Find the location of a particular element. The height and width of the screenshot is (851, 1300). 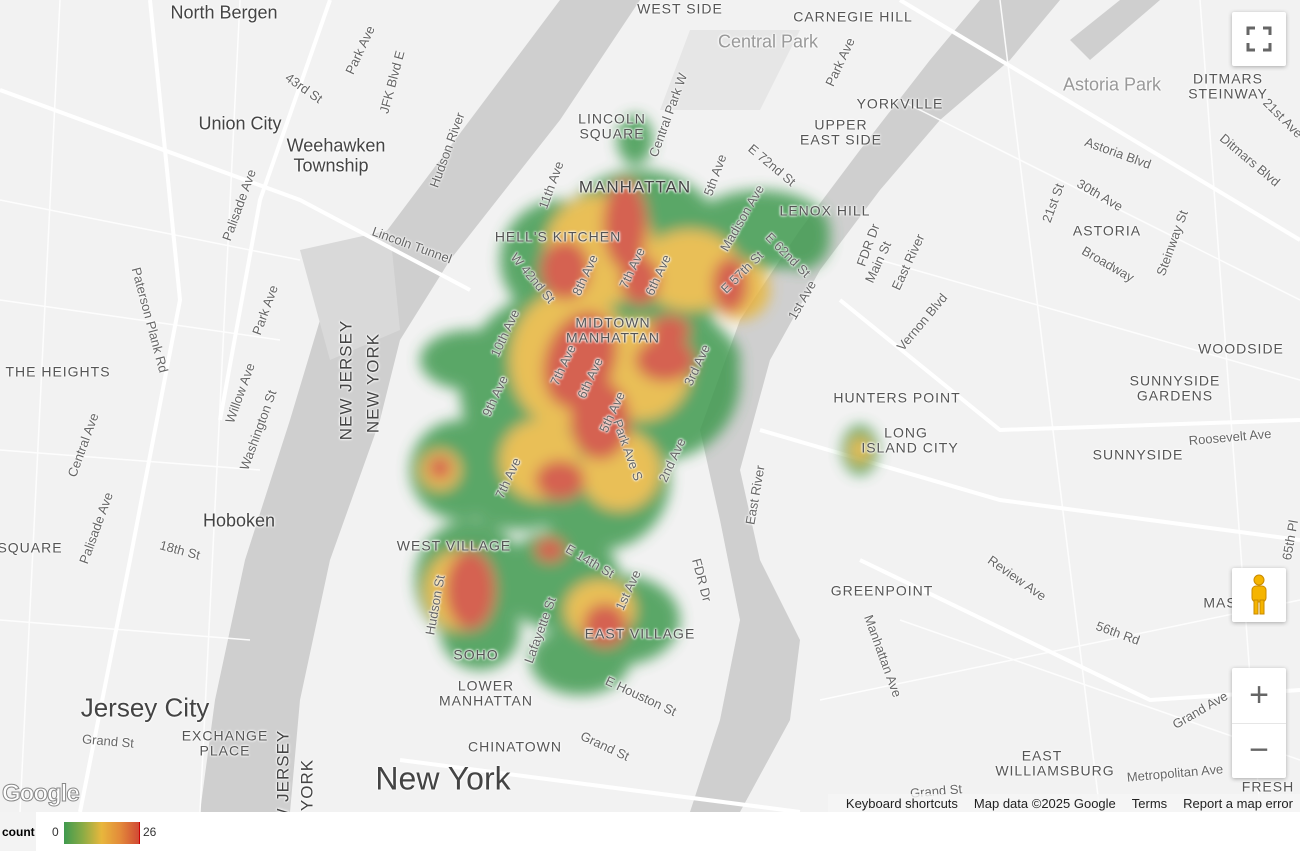

fullscreen-button is located at coordinates (1259, 39).